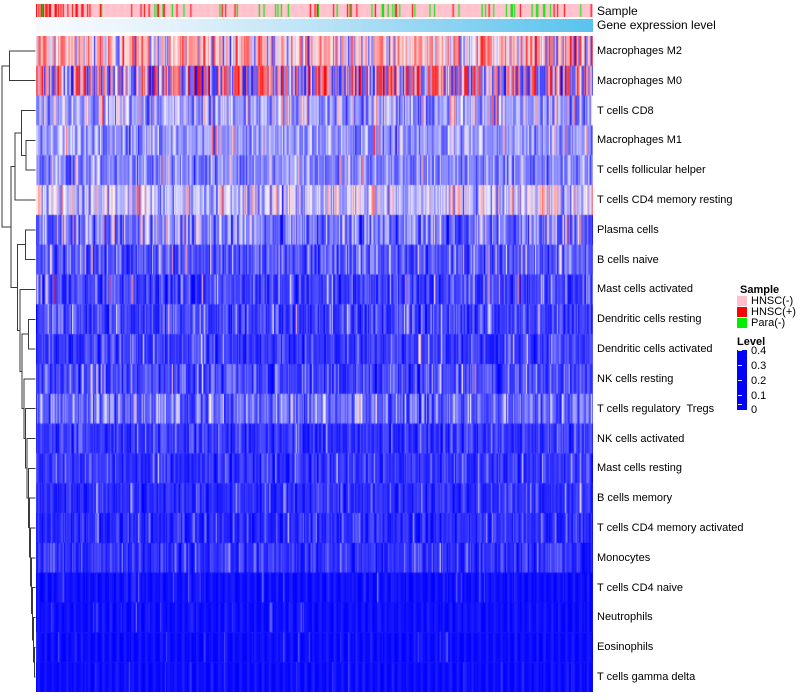  What do you see at coordinates (639, 468) in the screenshot?
I see `row-label: Mast cells resting` at bounding box center [639, 468].